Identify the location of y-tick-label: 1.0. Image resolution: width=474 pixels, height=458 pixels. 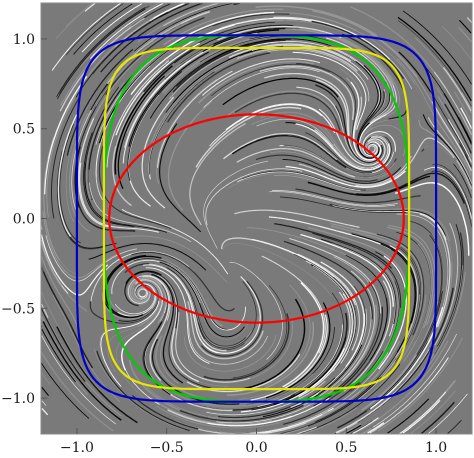
(24, 40).